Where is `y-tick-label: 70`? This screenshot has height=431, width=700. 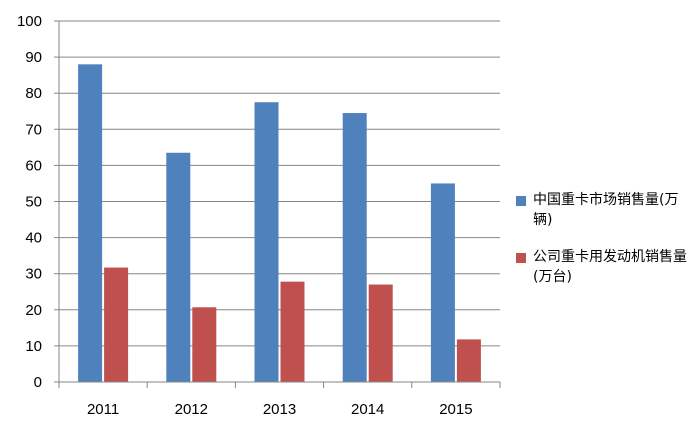
y-tick-label: 70 is located at coordinates (33, 129).